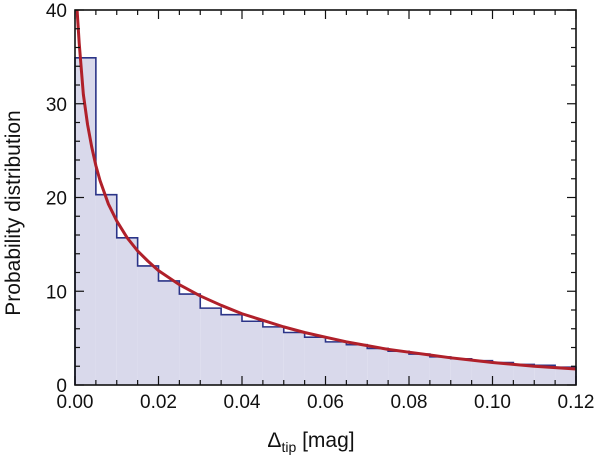 Image resolution: width=600 pixels, height=460 pixels. What do you see at coordinates (325, 402) in the screenshot?
I see `x-tick-label: 0.06` at bounding box center [325, 402].